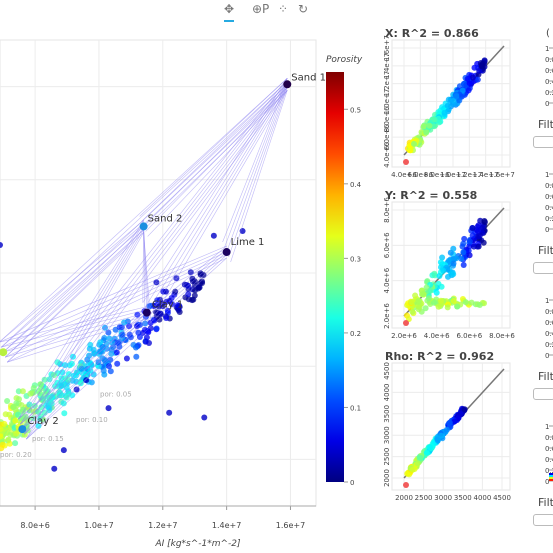 The height and width of the screenshot is (553, 553). What do you see at coordinates (387, 84) in the screenshot?
I see `panel-y-tick-label: 1.2e+7` at bounding box center [387, 84].